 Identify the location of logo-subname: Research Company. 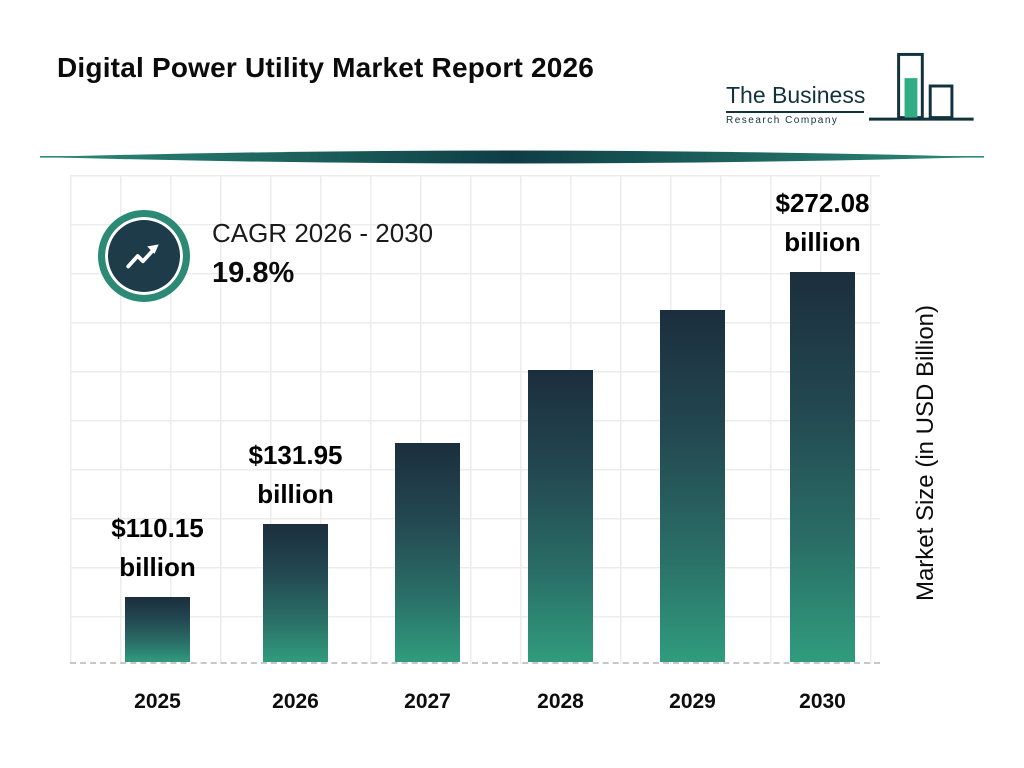
(782, 120).